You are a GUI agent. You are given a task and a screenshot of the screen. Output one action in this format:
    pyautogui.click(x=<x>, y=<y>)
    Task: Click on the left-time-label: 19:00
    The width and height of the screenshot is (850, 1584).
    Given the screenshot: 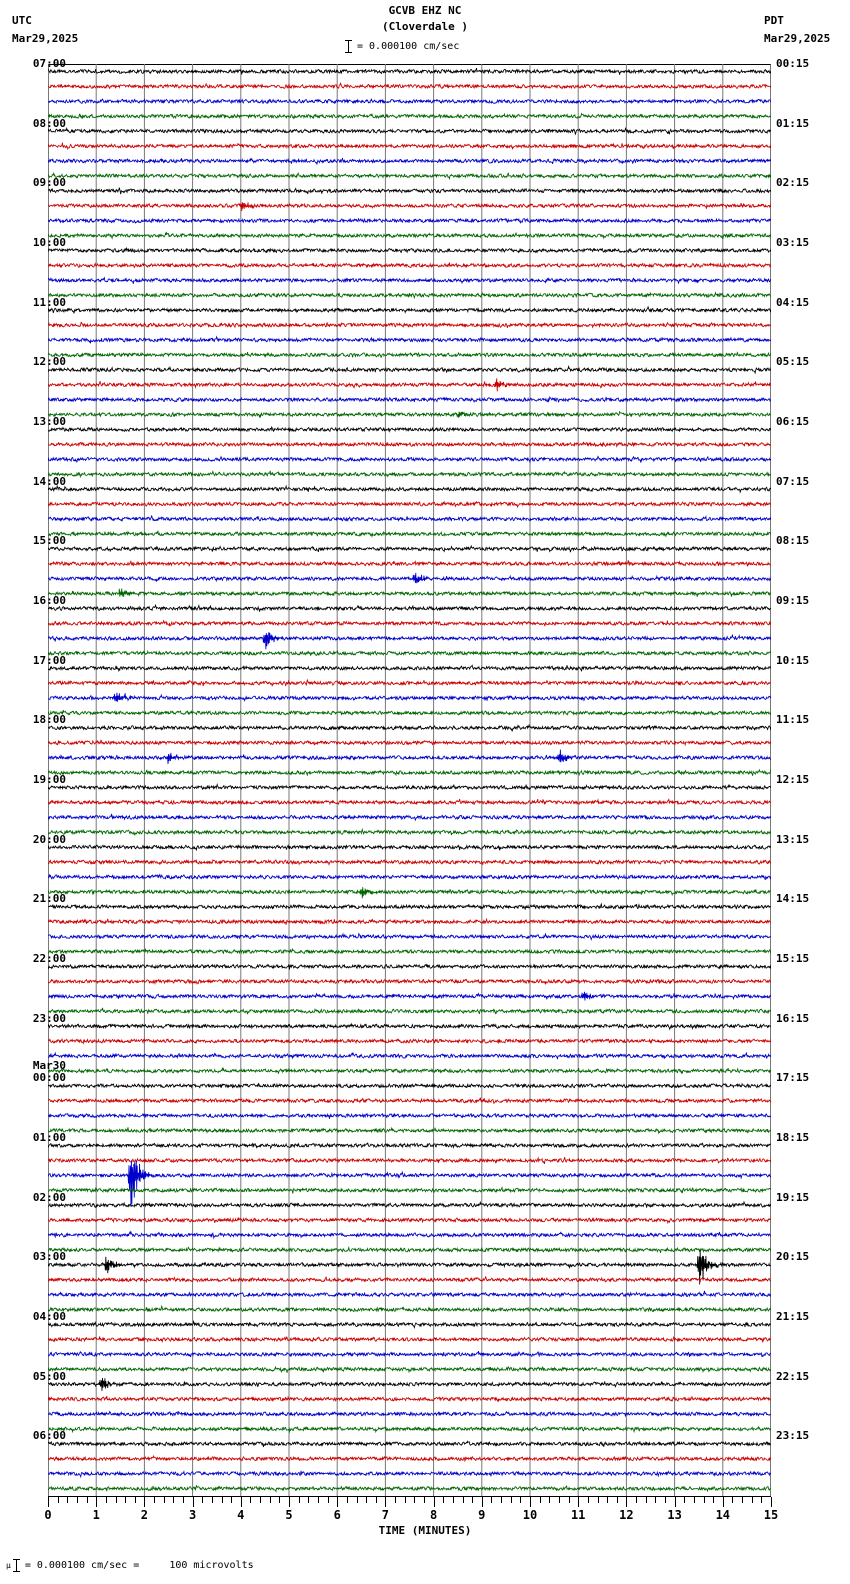 What is the action you would take?
    pyautogui.click(x=49, y=779)
    